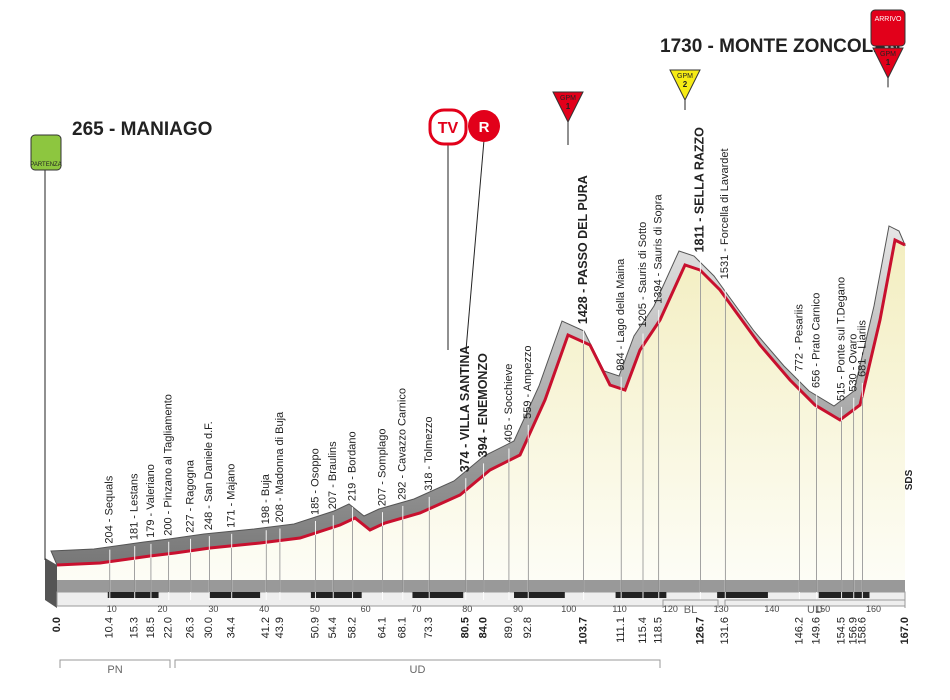 This screenshot has width=950, height=700. I want to click on label: 92.8, so click(528, 627).